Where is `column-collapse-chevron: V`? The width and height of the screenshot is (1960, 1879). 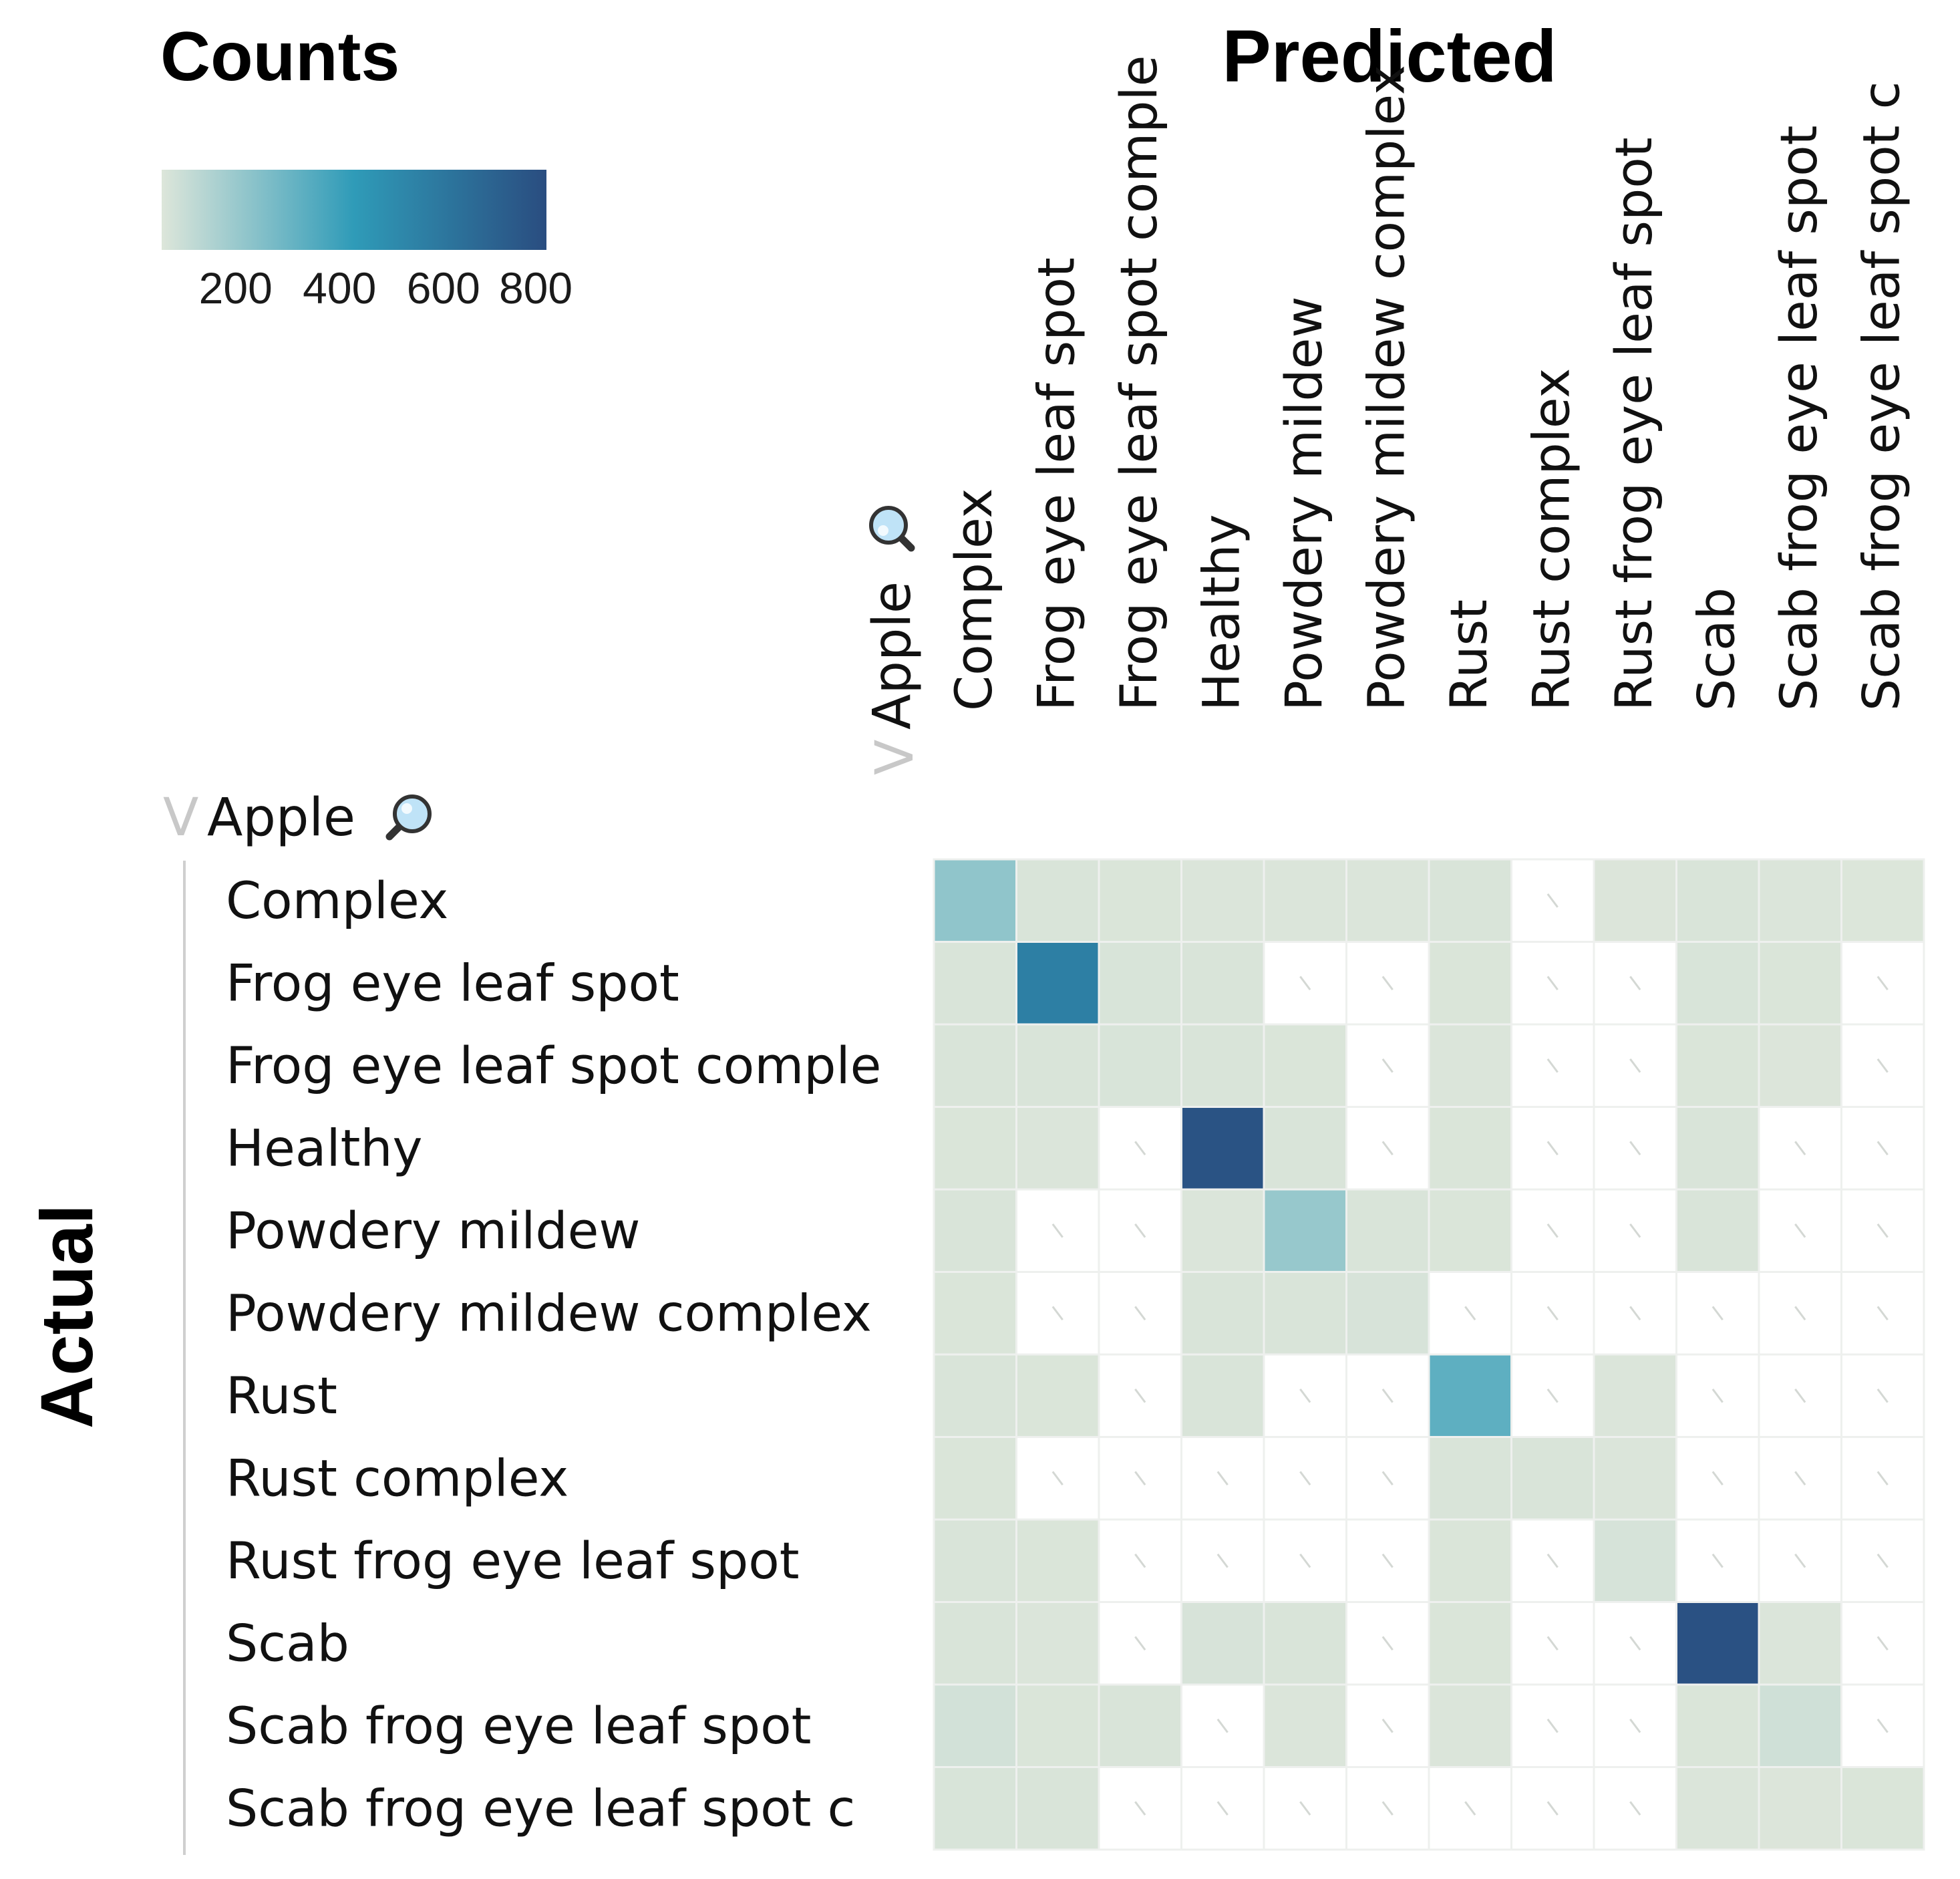
column-collapse-chevron: V is located at coordinates (895, 758).